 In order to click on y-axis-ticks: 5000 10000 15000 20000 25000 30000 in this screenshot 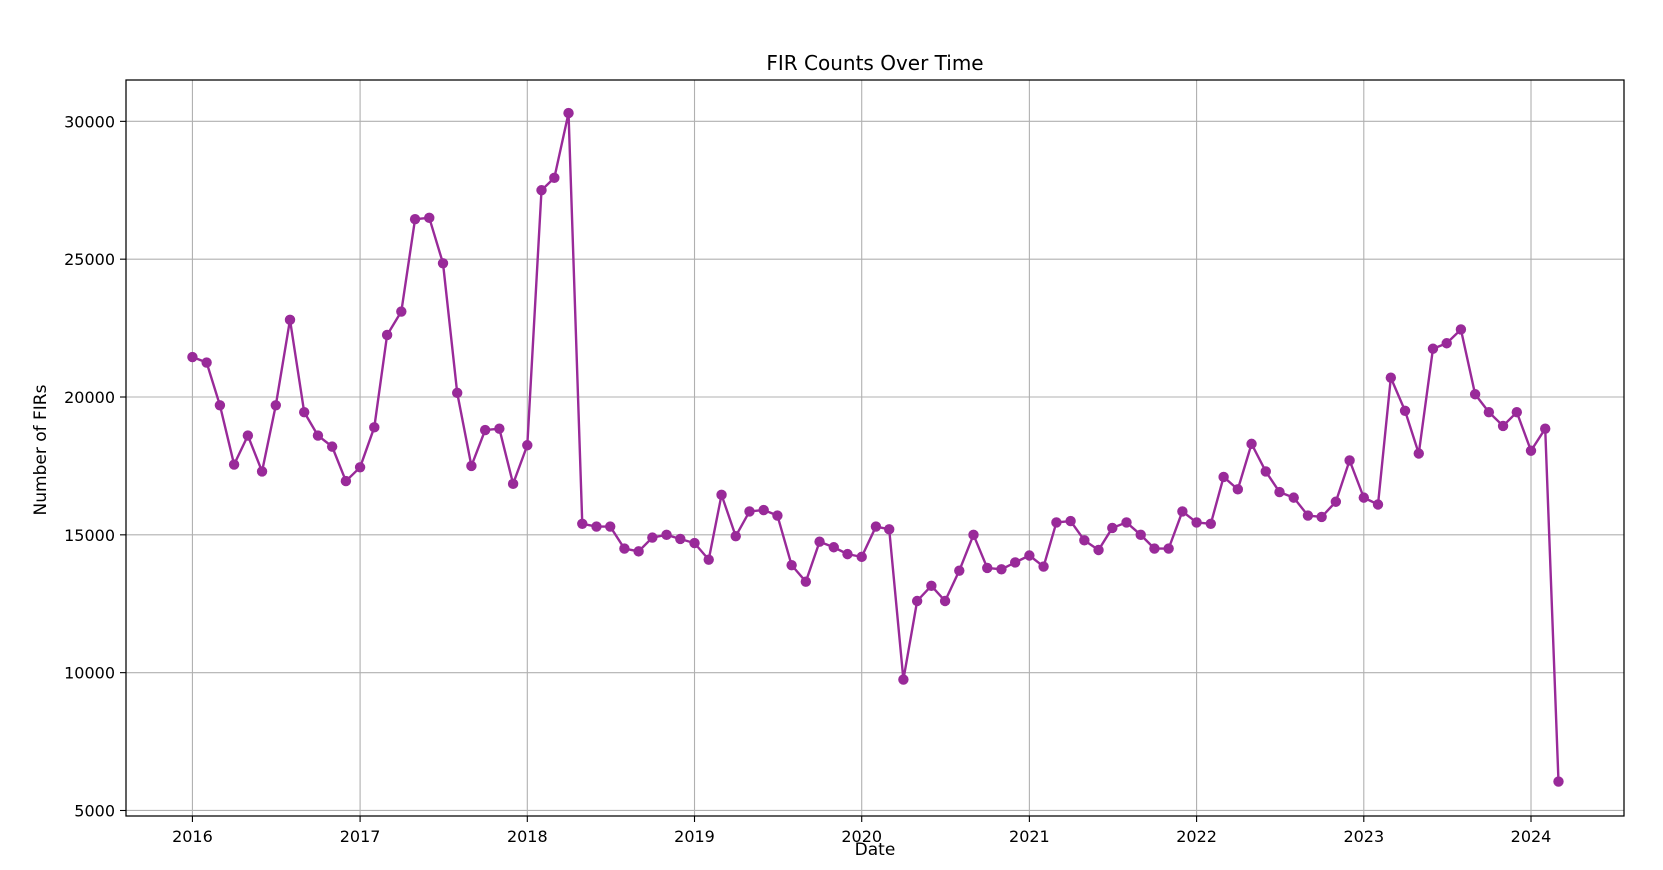, I will do `click(95, 466)`.